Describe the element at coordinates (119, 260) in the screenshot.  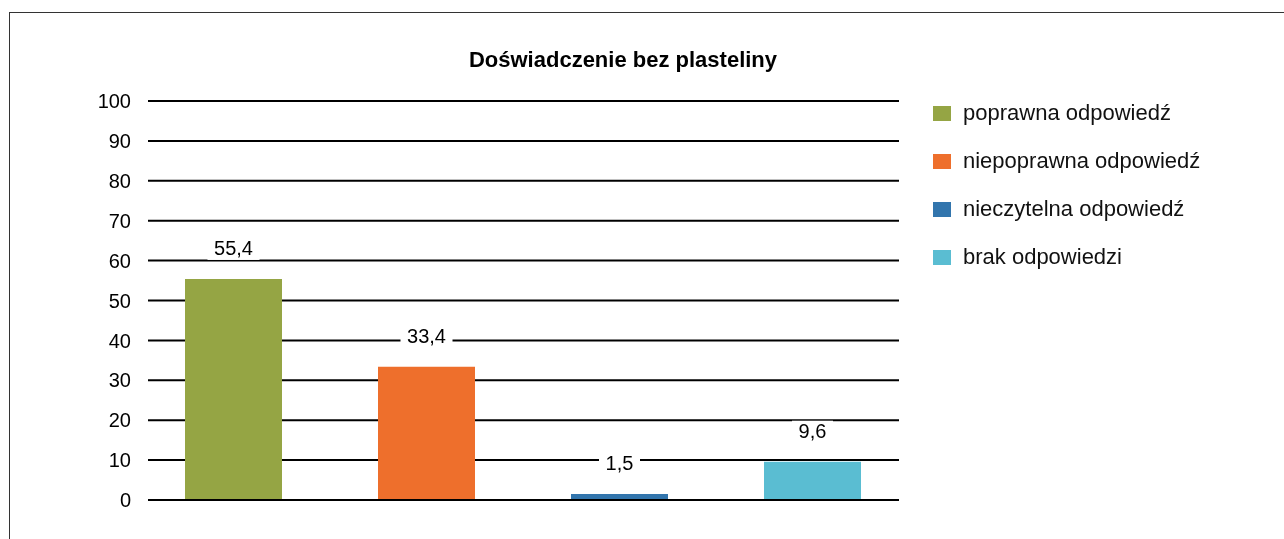
I see `y-tick-label: 60` at that location.